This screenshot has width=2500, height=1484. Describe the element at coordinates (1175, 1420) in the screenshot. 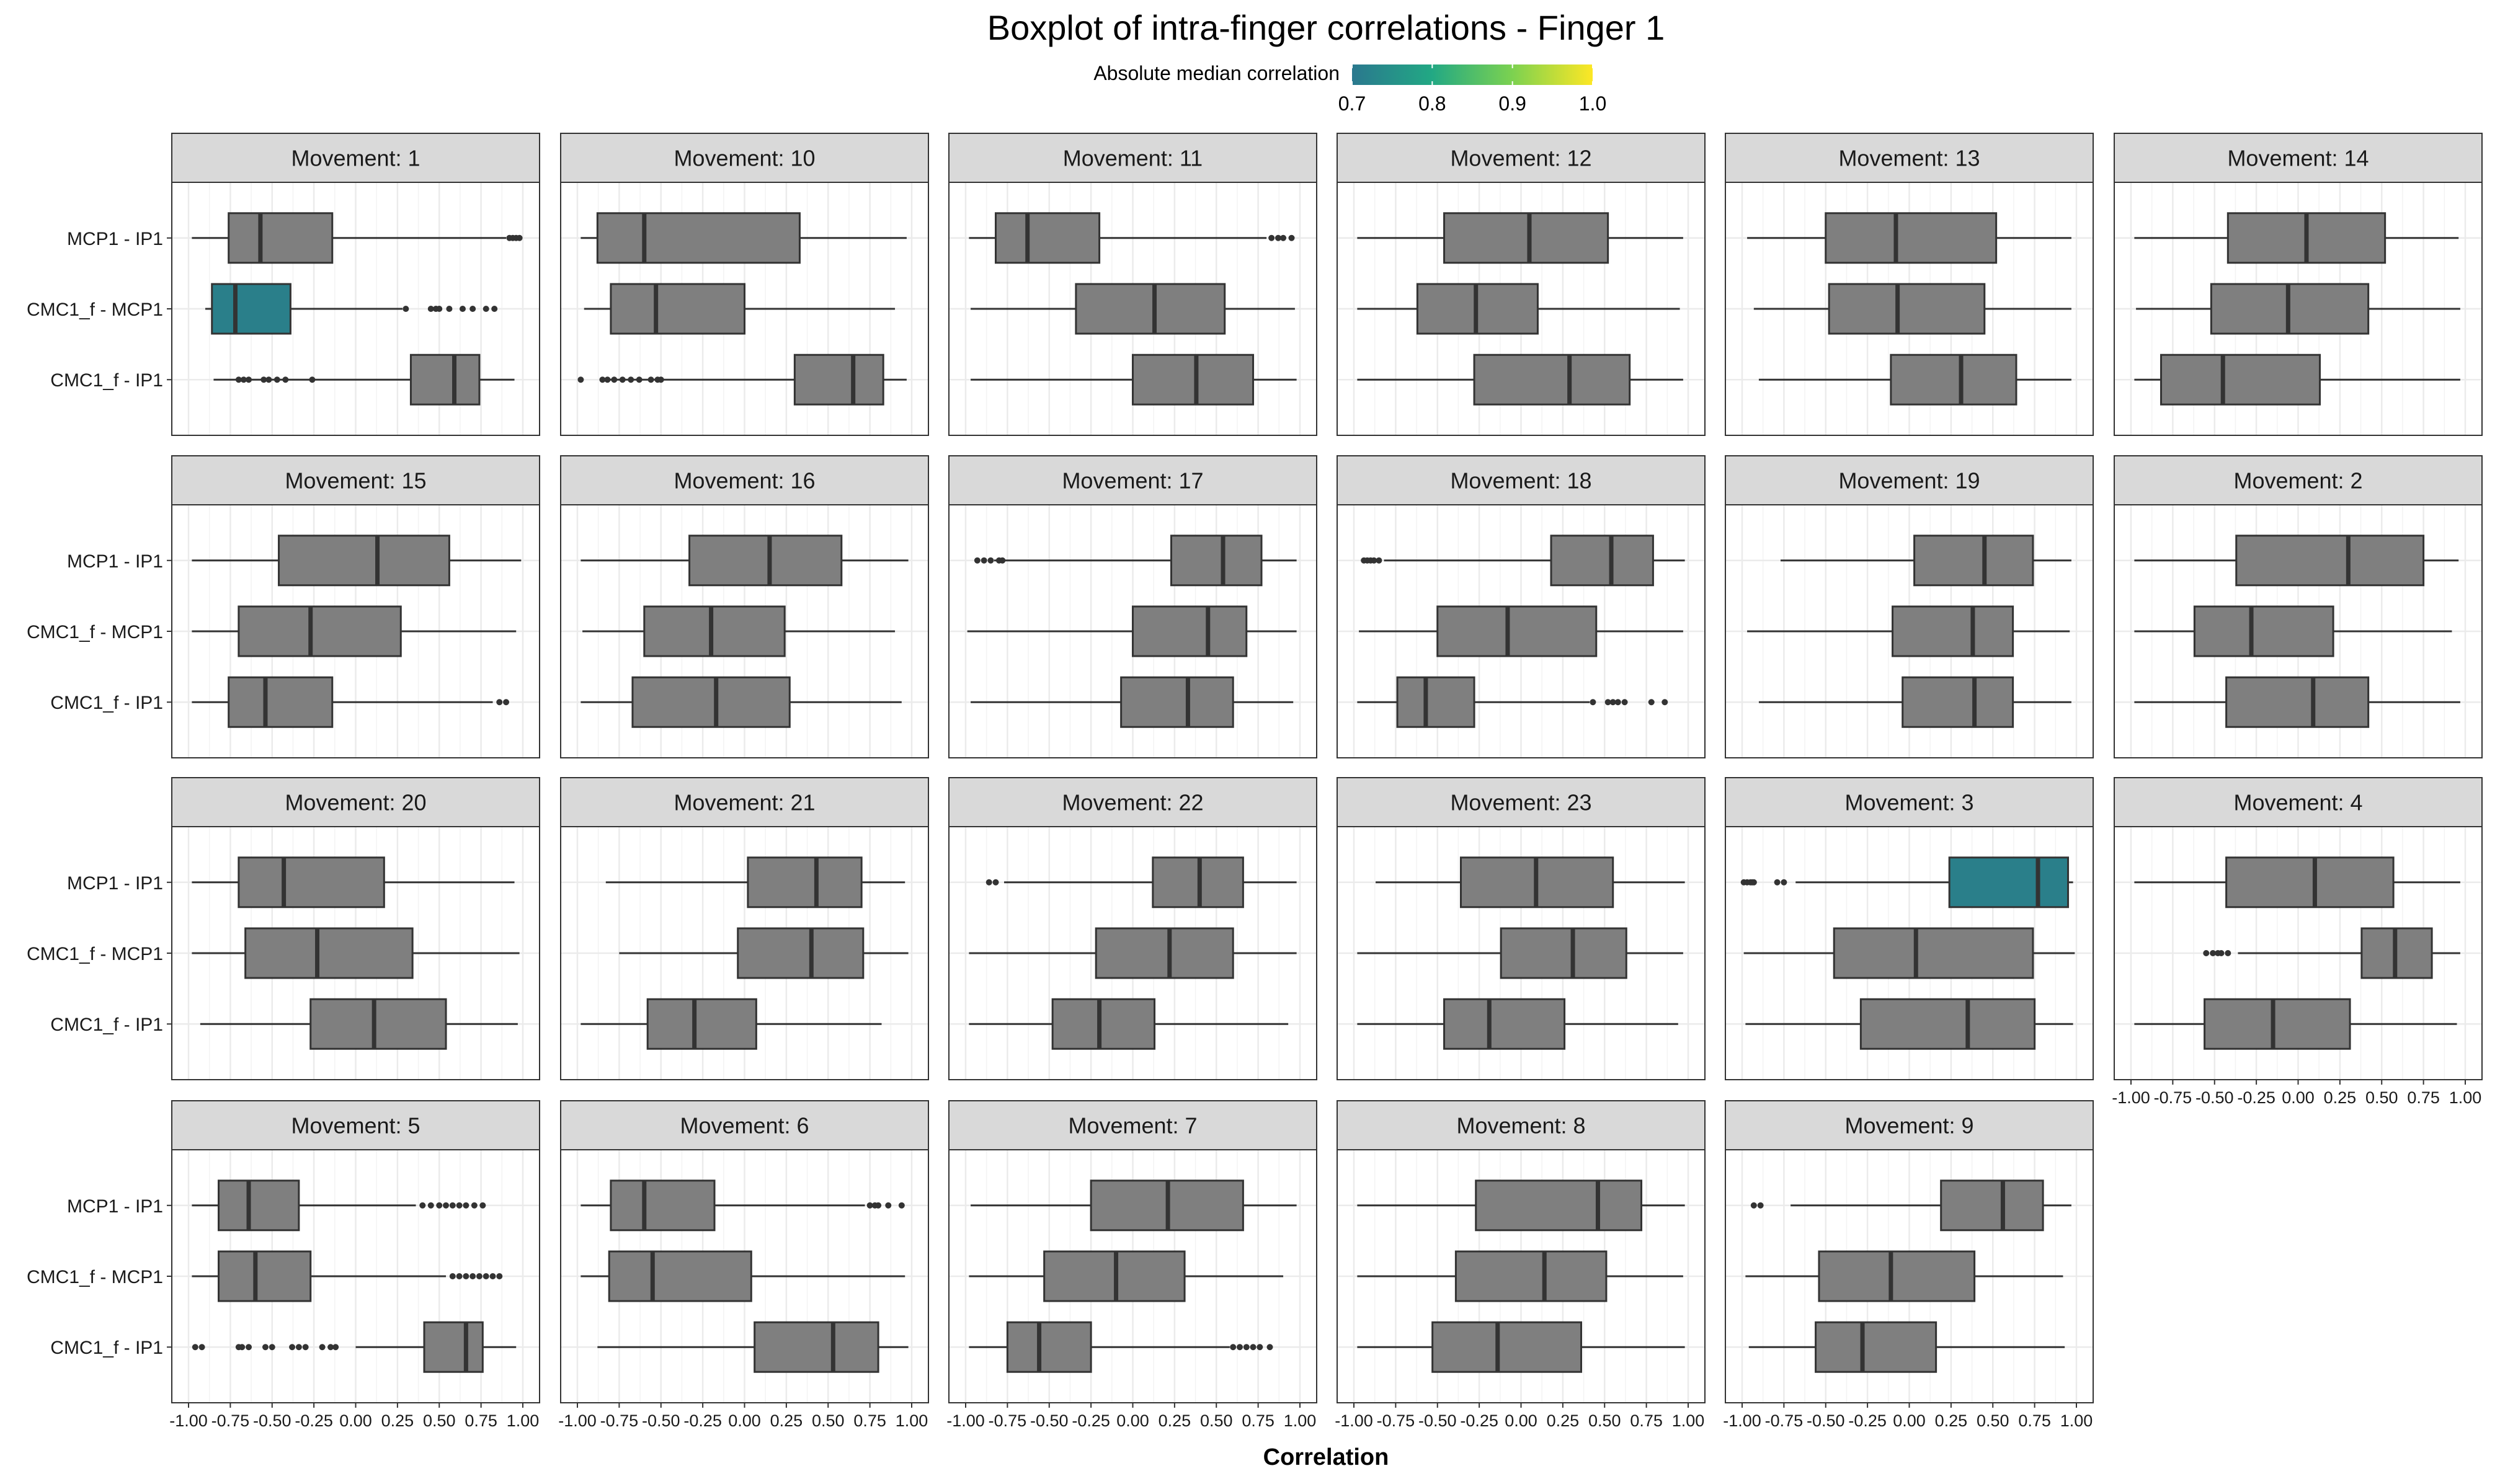

I see `x-tick-label: 0.25` at that location.